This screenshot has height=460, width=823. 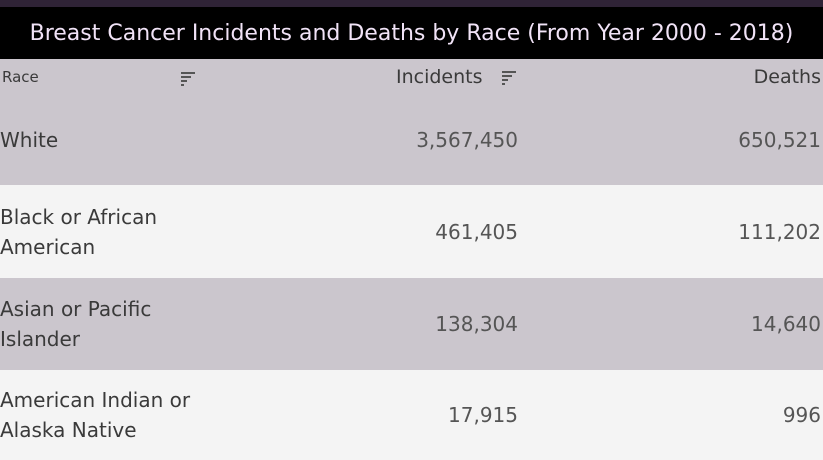 What do you see at coordinates (20, 77) in the screenshot?
I see `column-header-race: Race` at bounding box center [20, 77].